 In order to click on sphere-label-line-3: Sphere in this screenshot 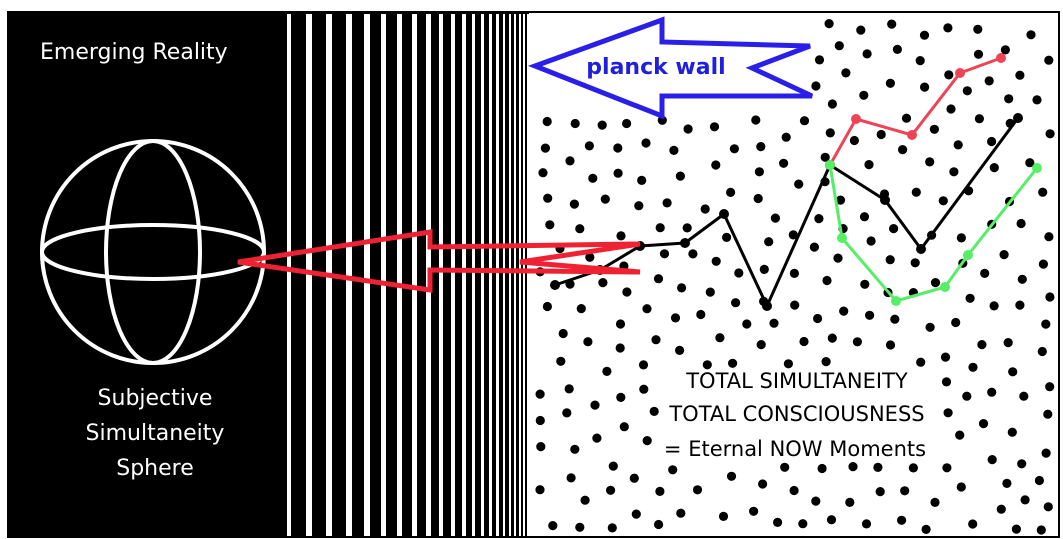, I will do `click(155, 468)`.